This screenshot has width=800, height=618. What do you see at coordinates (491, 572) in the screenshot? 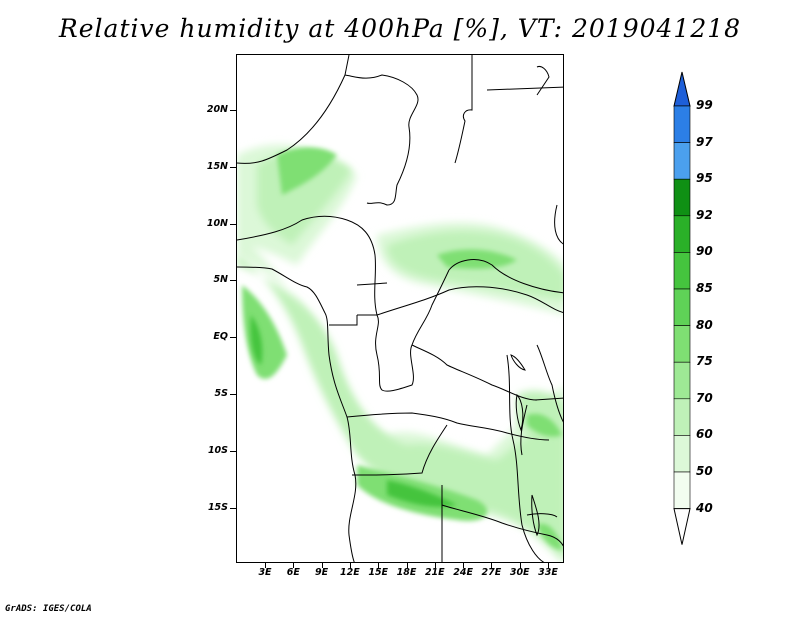
I see `lon-label: 27E` at bounding box center [491, 572].